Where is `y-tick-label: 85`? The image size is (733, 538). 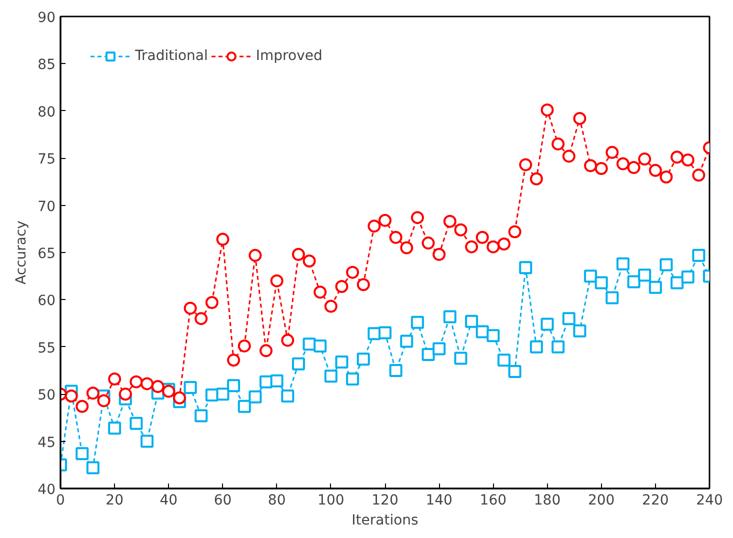
y-tick-label: 85 is located at coordinates (47, 65).